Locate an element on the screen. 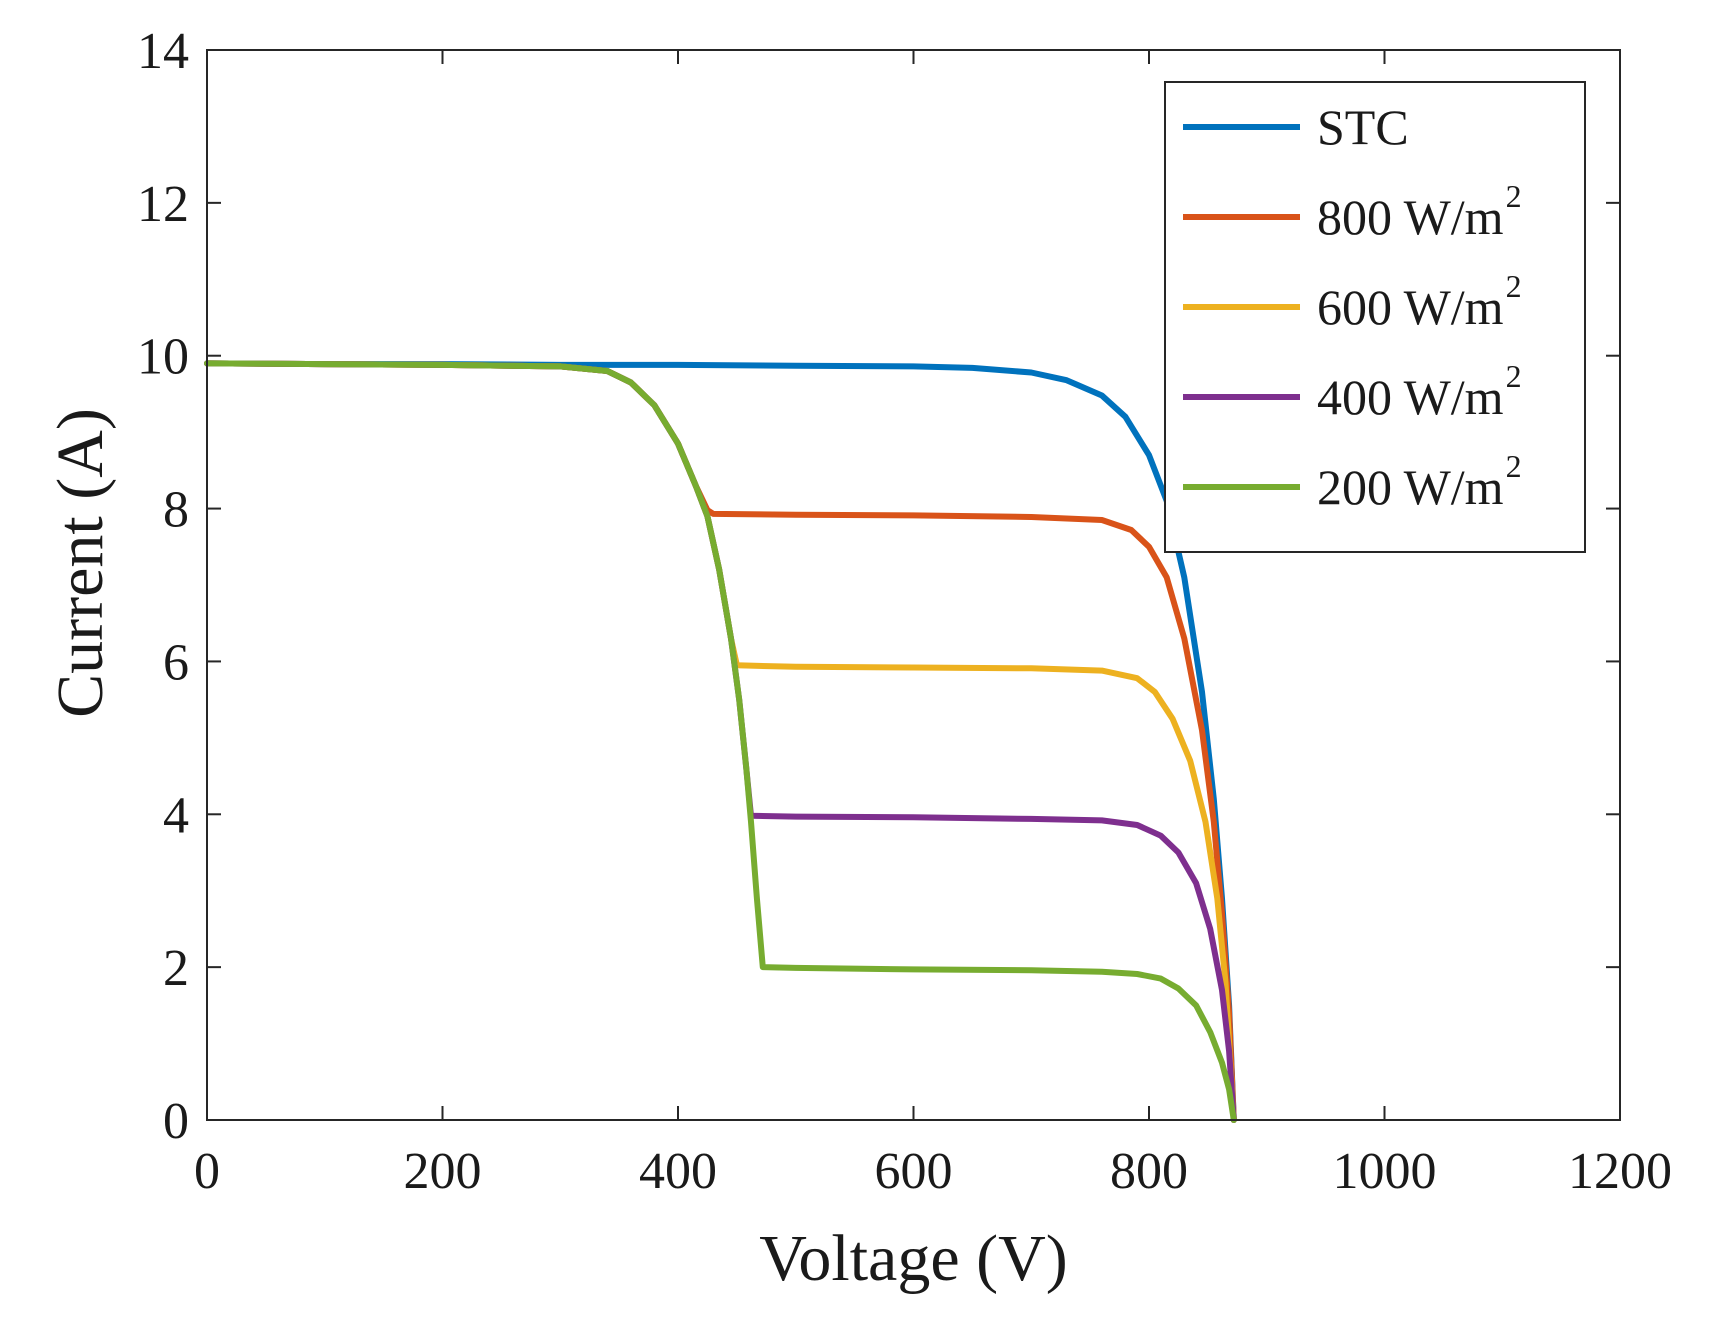 The image size is (1711, 1327). y-tick-label-8: 8 is located at coordinates (176, 510).